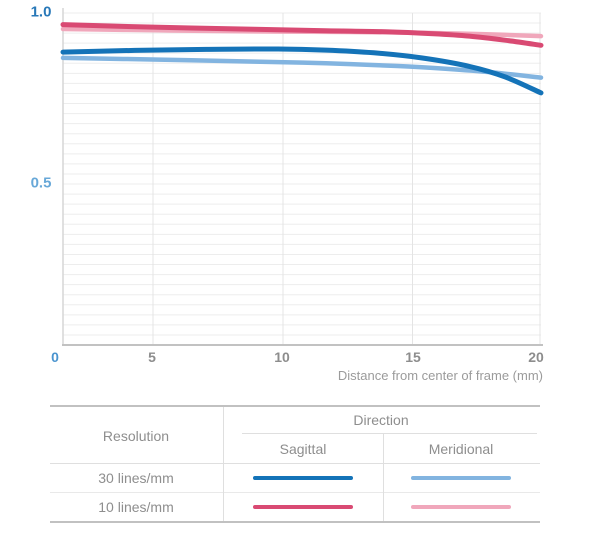 This screenshot has height=550, width=604. Describe the element at coordinates (383, 477) in the screenshot. I see `sagittal-meridional-divider` at that location.